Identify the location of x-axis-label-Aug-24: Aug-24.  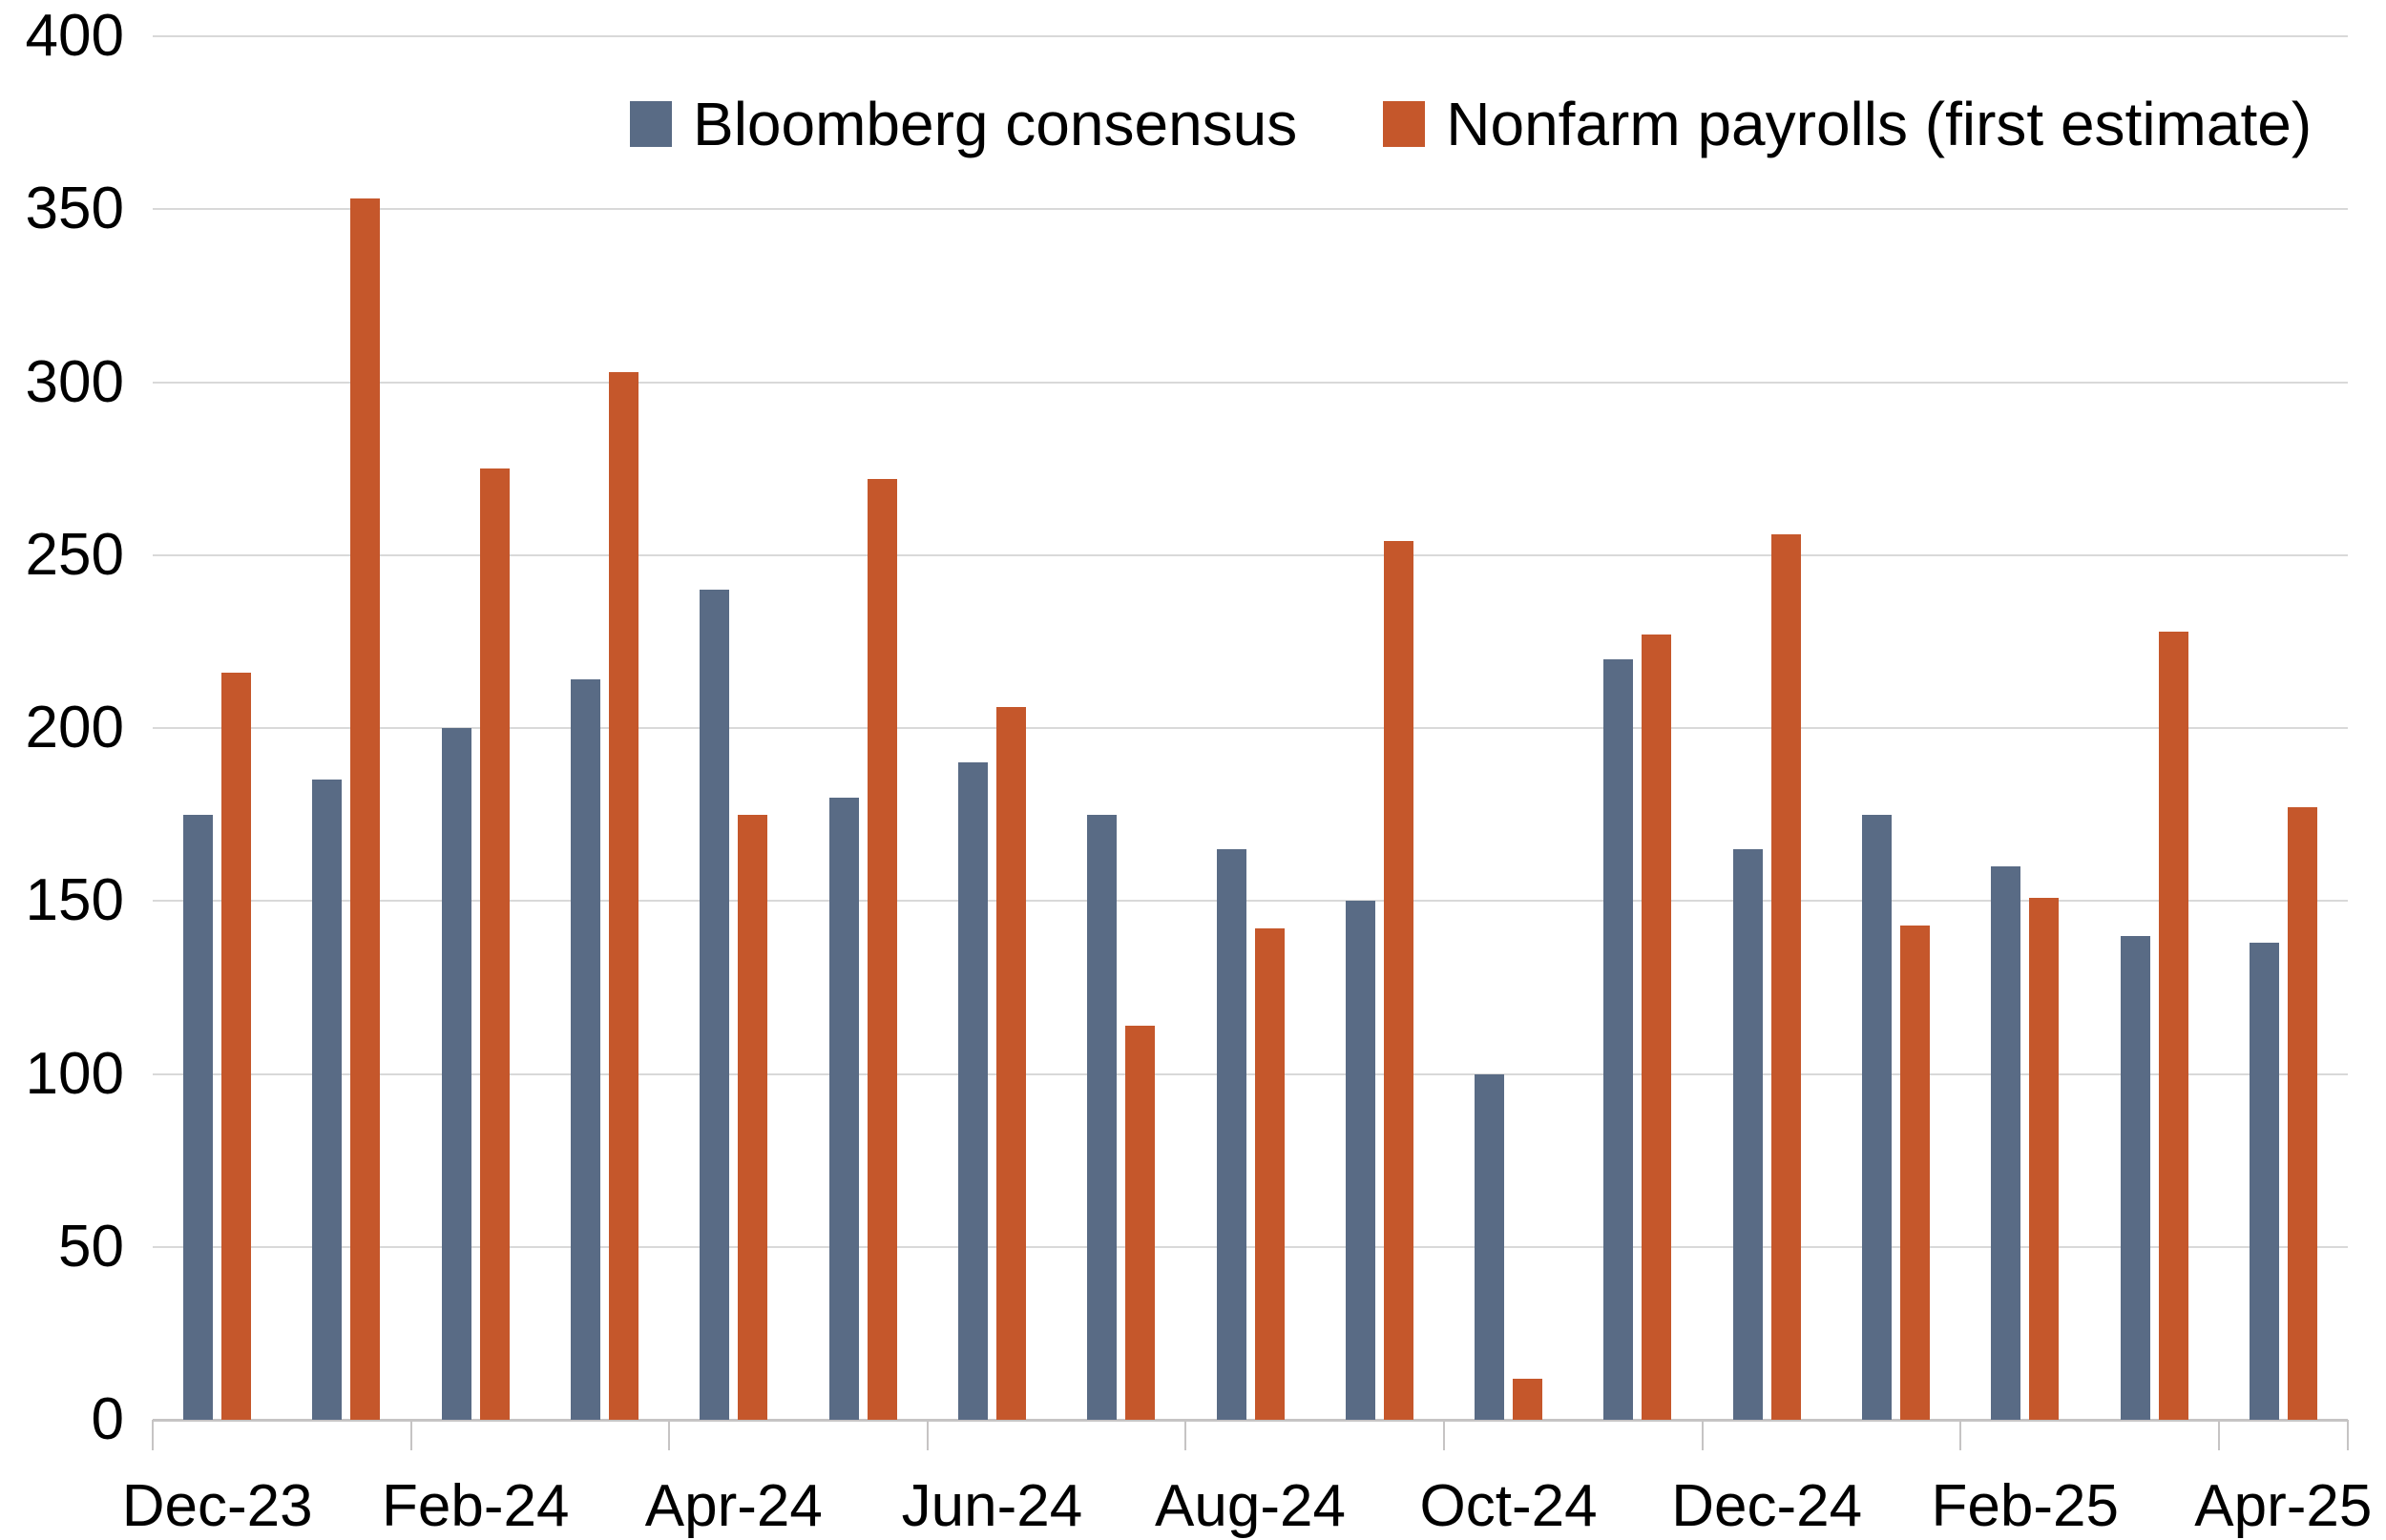
(1250, 1506).